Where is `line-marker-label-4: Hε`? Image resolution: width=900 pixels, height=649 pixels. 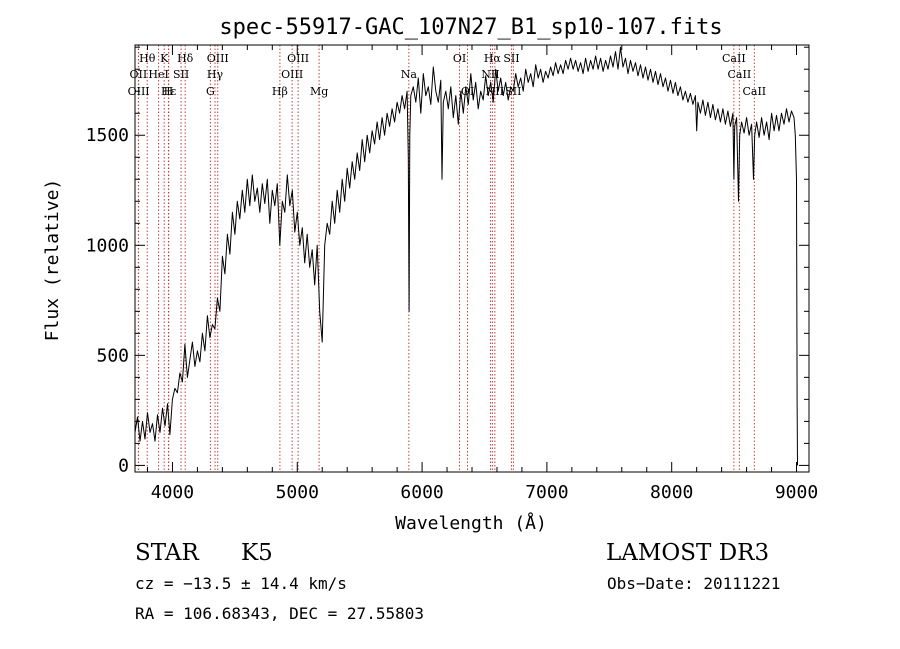 line-marker-label-4: Hε is located at coordinates (169, 91).